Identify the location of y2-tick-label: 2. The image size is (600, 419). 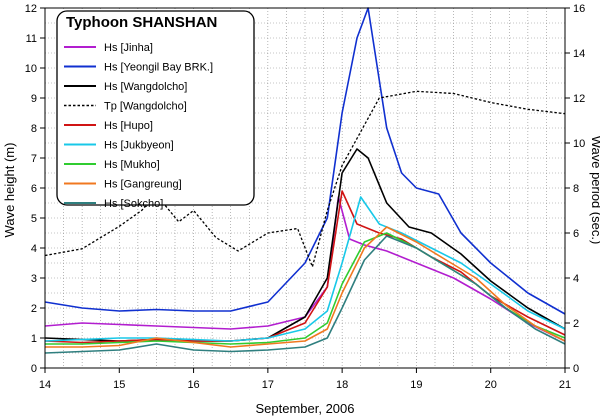
(576, 324).